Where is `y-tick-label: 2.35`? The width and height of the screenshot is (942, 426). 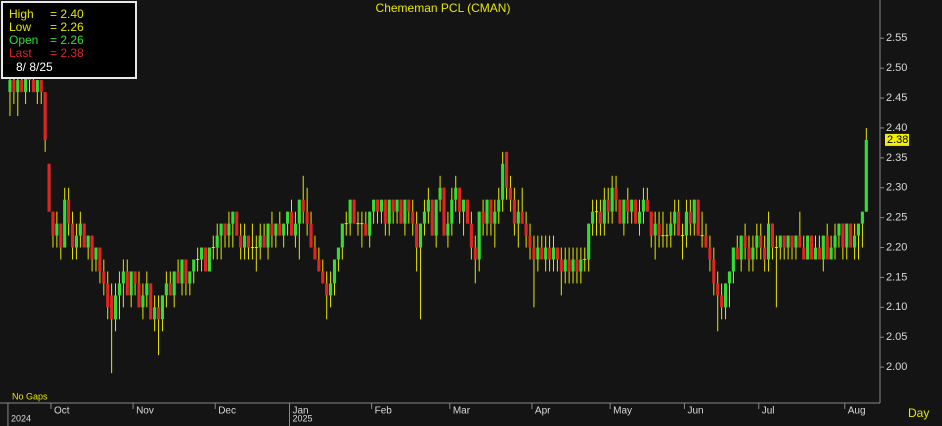 y-tick-label: 2.35 is located at coordinates (896, 158).